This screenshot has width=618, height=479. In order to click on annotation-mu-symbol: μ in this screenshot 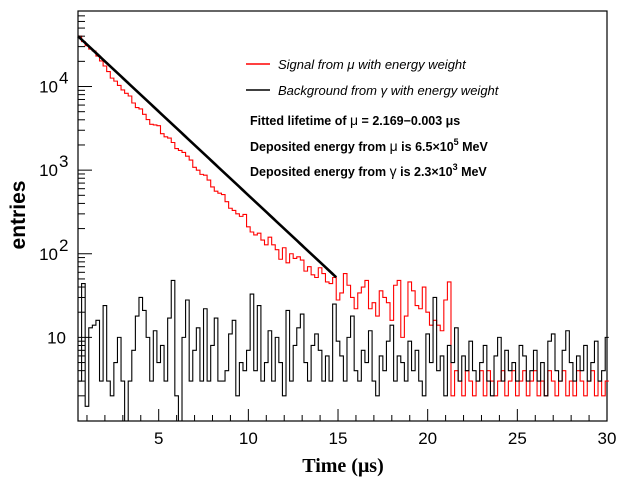, I will do `click(394, 146)`.